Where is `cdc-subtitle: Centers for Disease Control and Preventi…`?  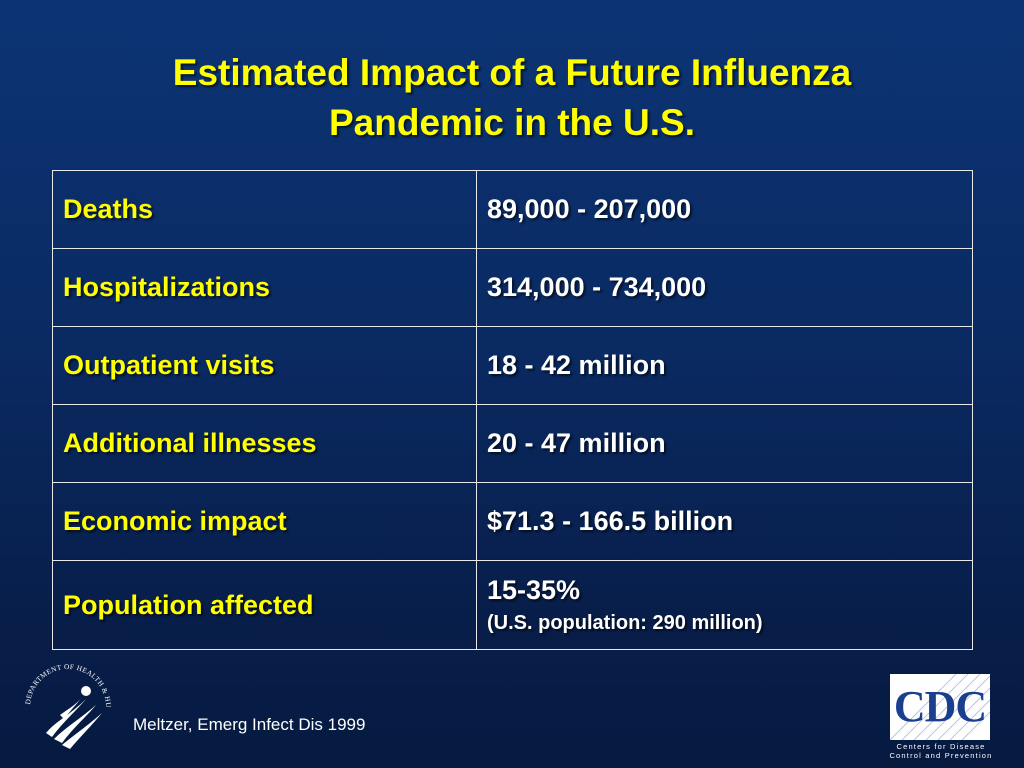
cdc-subtitle: Centers for Disease Control and Preventi… is located at coordinates (941, 751).